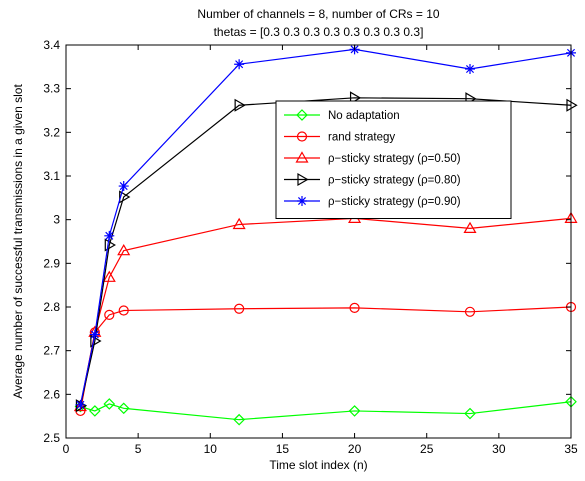 This screenshot has height=481, width=585. I want to click on legend-label: No adaptation, so click(364, 116).